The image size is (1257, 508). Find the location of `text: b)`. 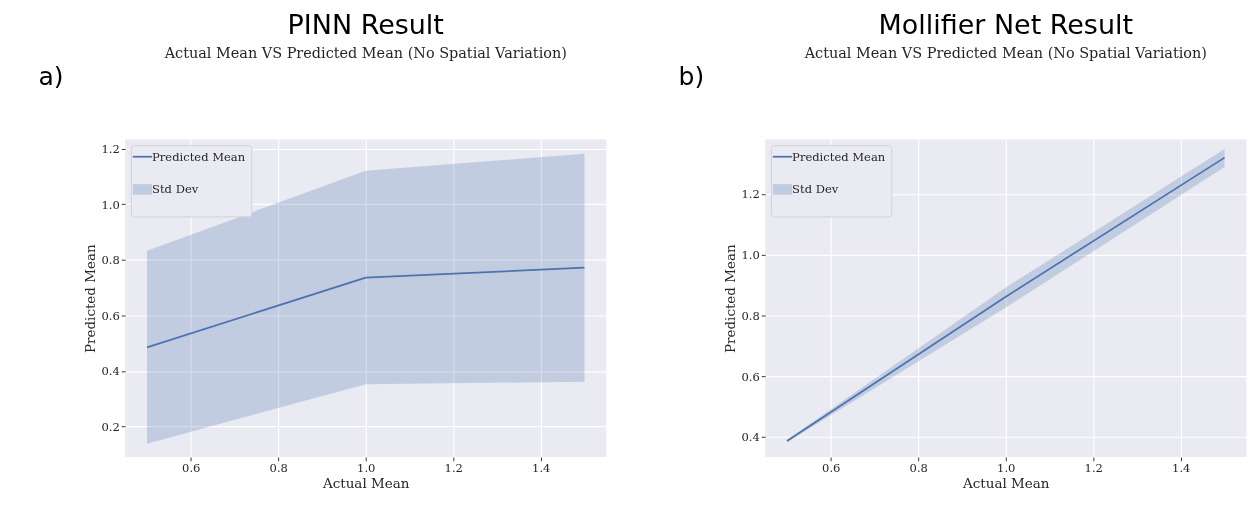

text: b) is located at coordinates (691, 76).